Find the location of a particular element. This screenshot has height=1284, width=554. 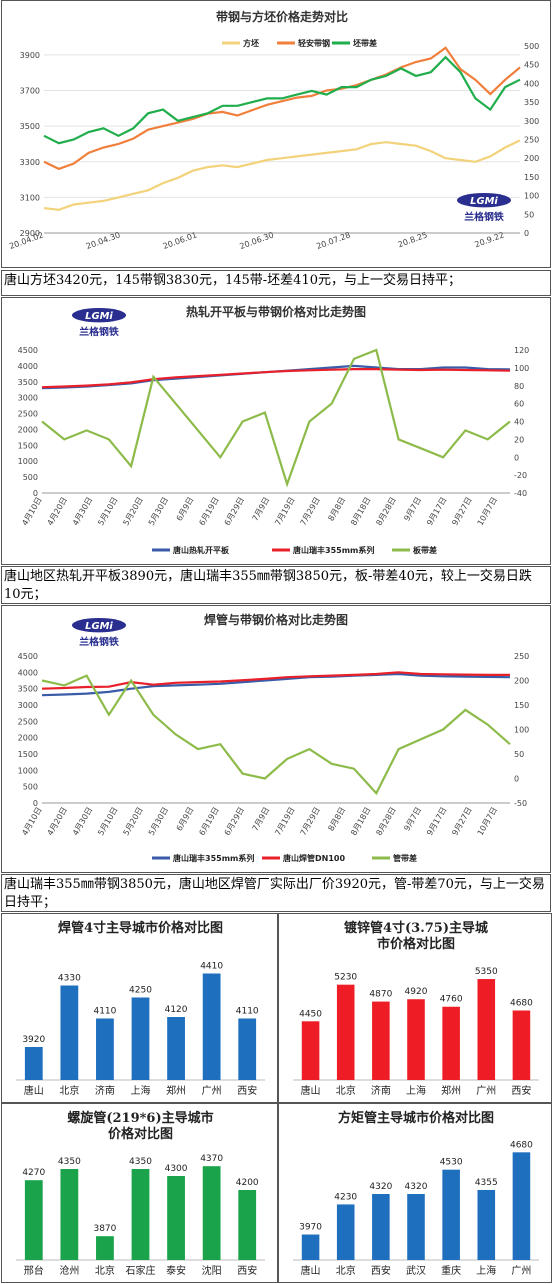

bar-value-label: 4200 is located at coordinates (247, 1183).